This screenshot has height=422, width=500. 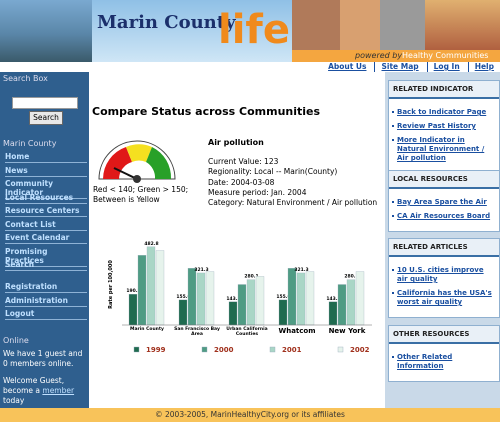 What do you see at coordinates (241, 182) in the screenshot?
I see `detail-line: Date: 2004-03-08` at bounding box center [241, 182].